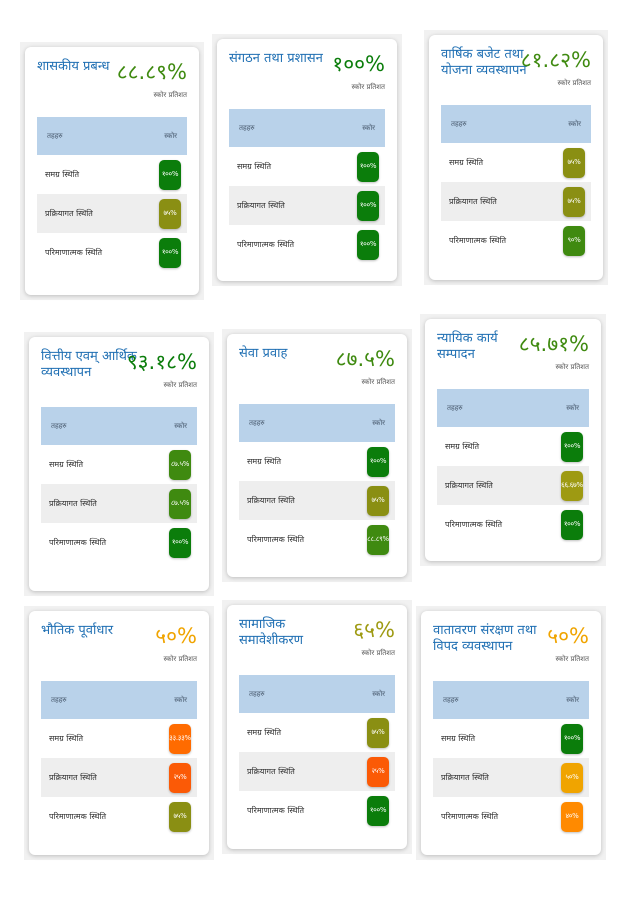 Image resolution: width=643 pixels, height=910 pixels. I want to click on card-title: भौतिक पूर्वाधार, so click(77, 630).